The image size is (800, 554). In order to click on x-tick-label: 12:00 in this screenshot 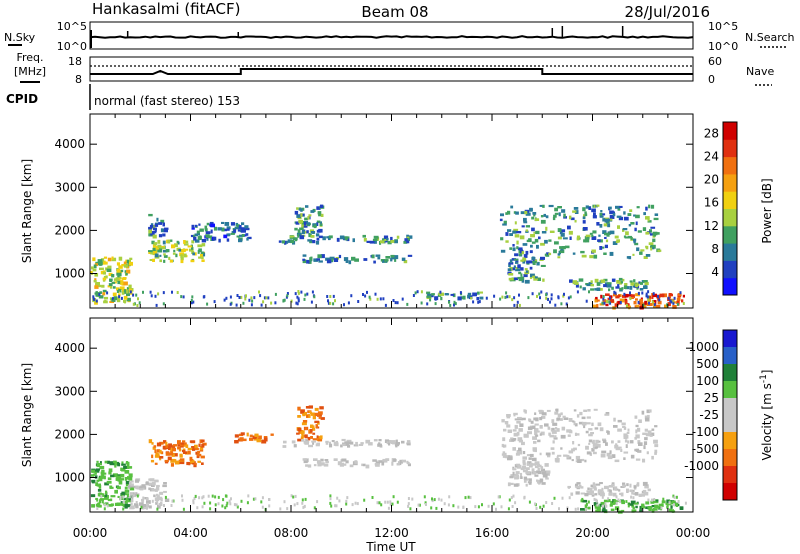, I will do `click(391, 533)`.